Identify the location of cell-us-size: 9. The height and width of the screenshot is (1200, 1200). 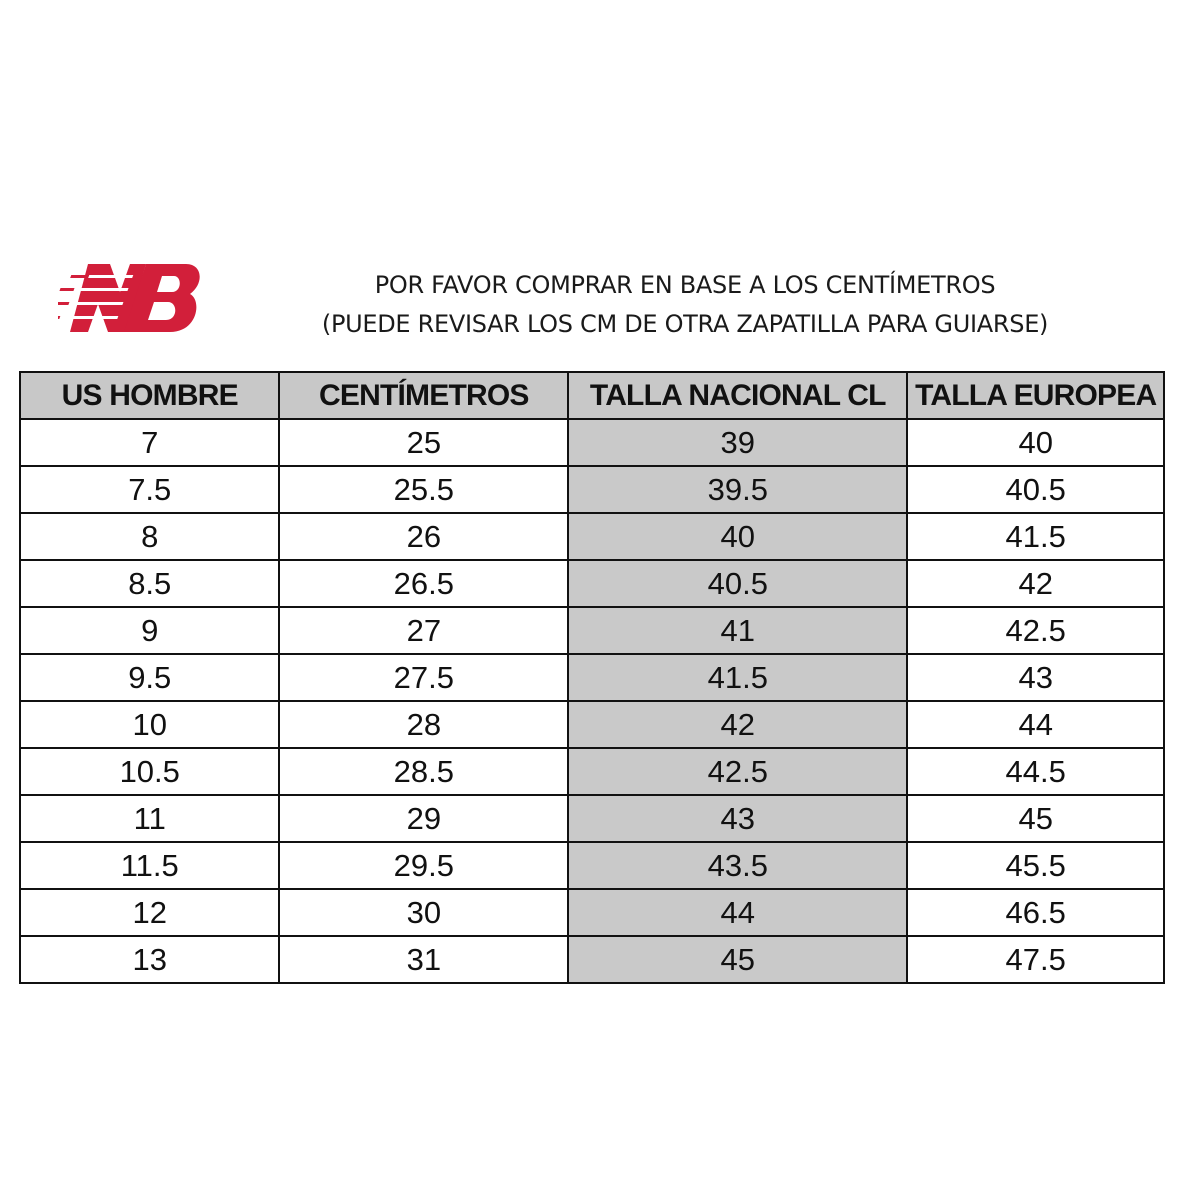
(149, 630).